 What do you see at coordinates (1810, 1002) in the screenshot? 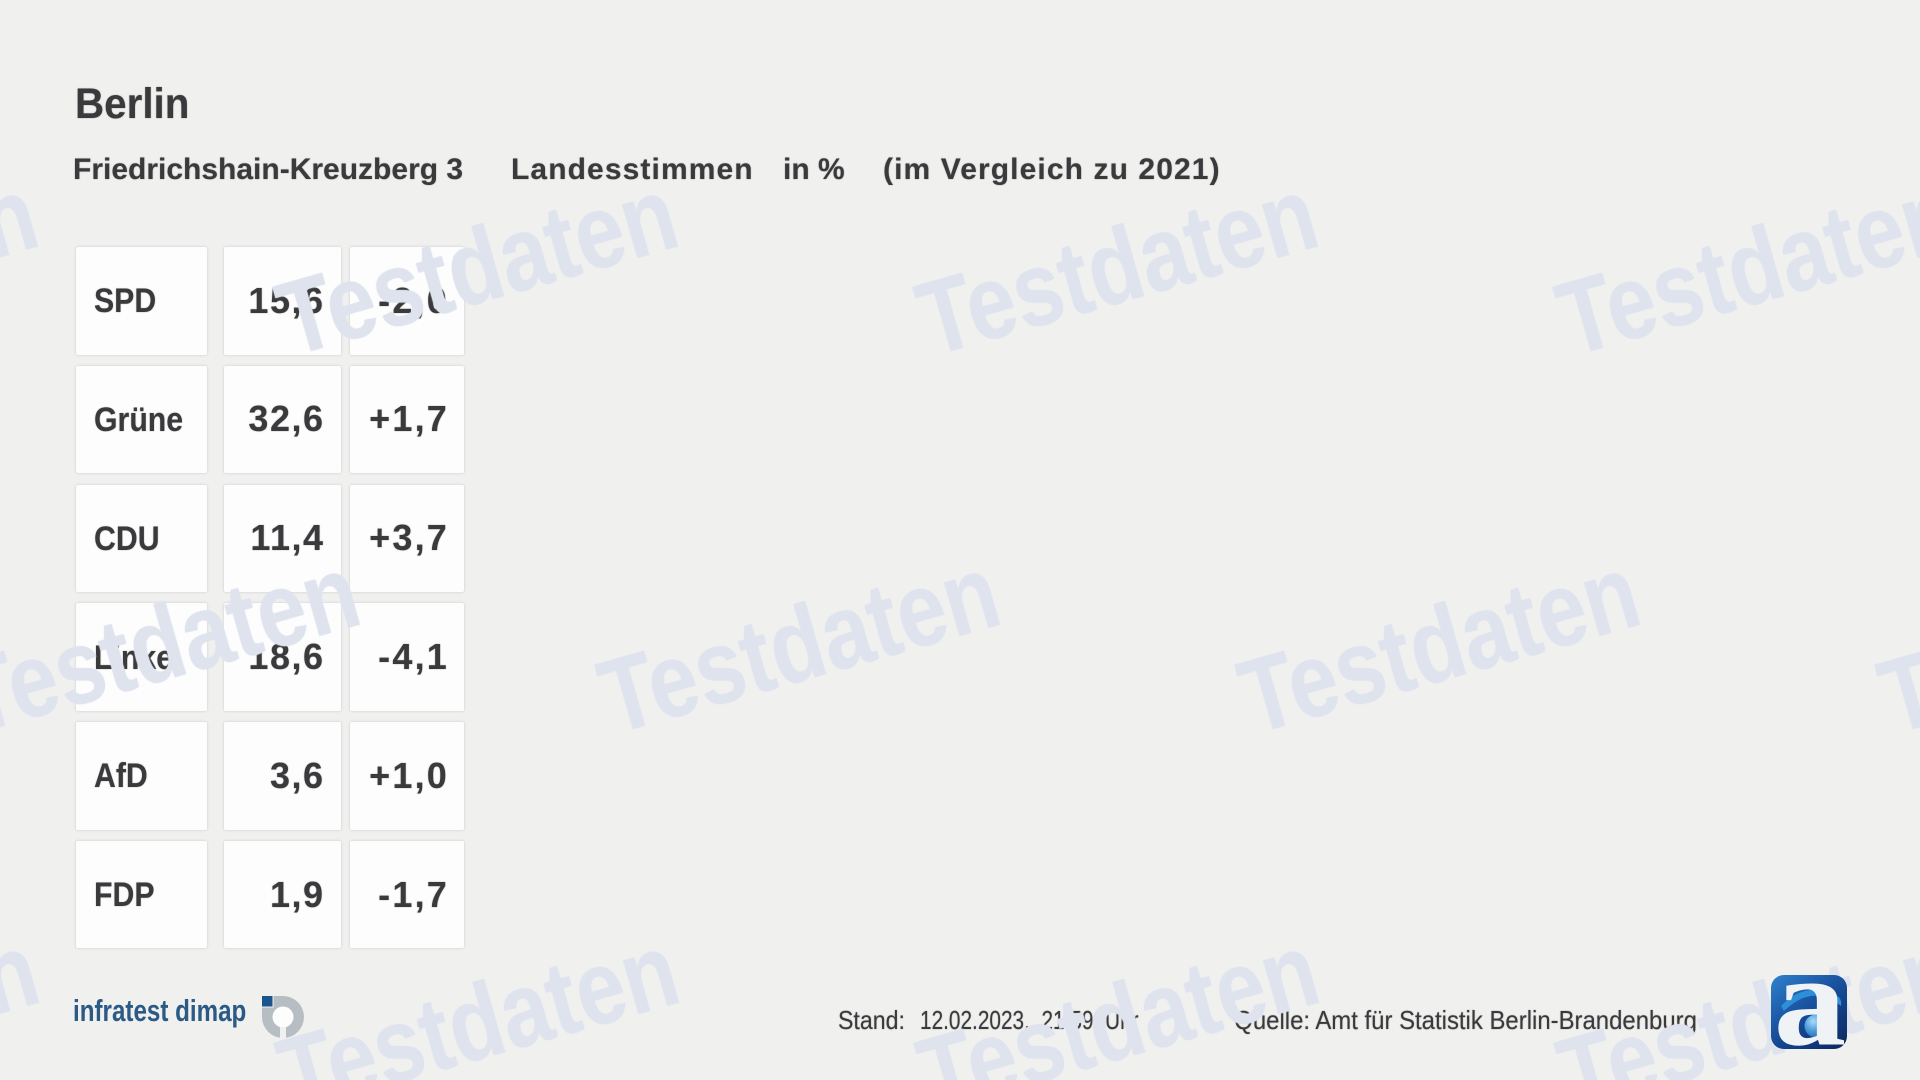
I see `svg-text: a` at bounding box center [1810, 1002].